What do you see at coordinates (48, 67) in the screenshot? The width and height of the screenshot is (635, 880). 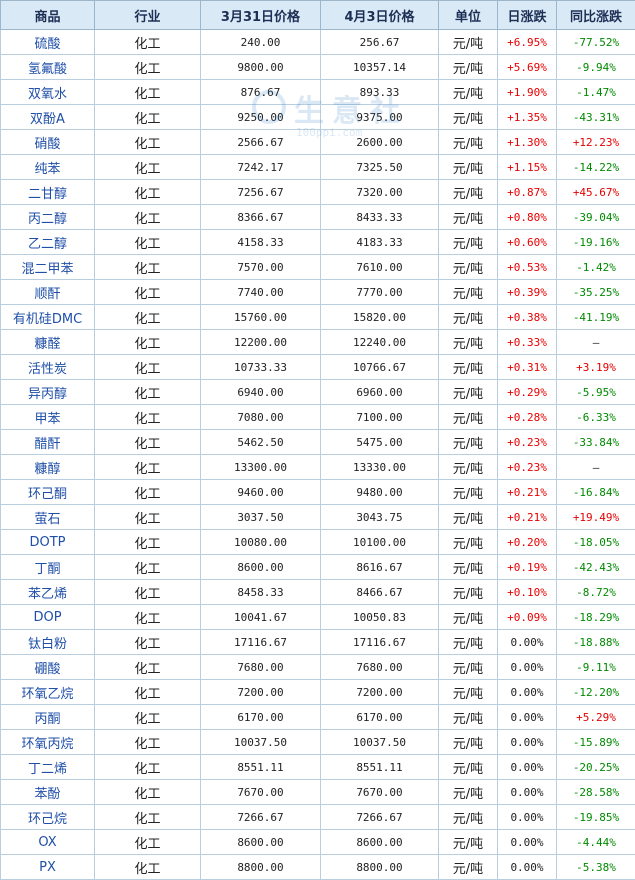 I see `commodity-name-link: 氢氟酸` at bounding box center [48, 67].